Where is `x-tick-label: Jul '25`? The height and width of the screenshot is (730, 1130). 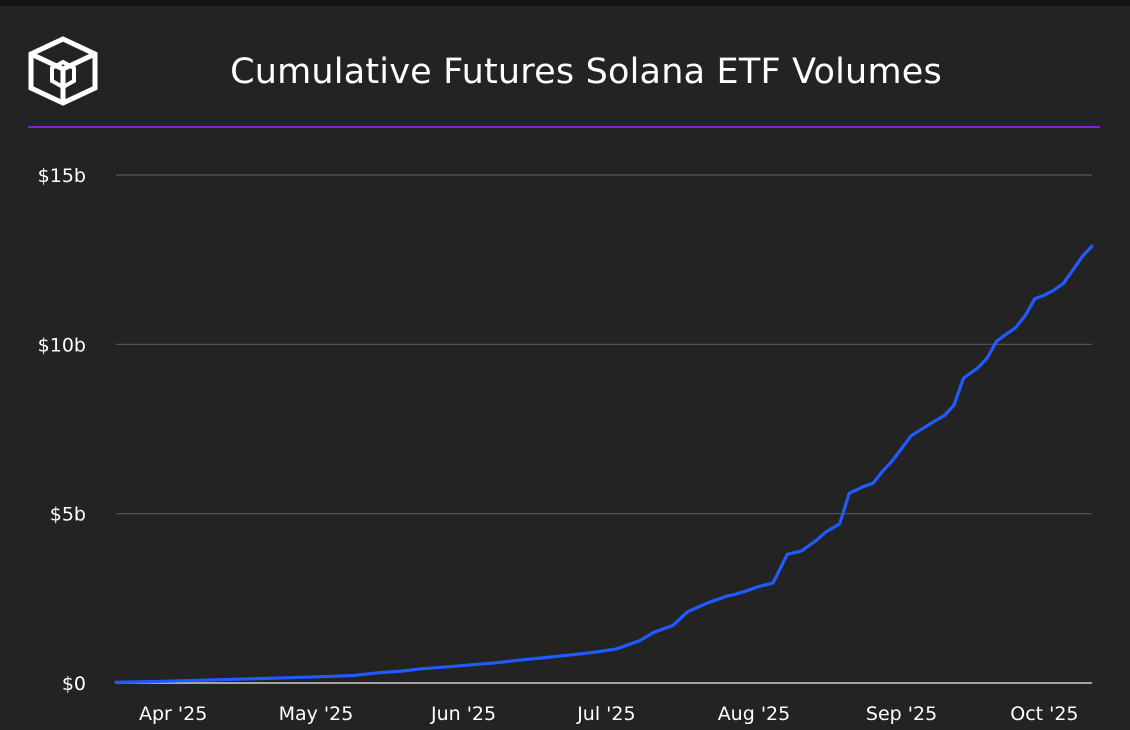 x-tick-label: Jul '25 is located at coordinates (605, 714).